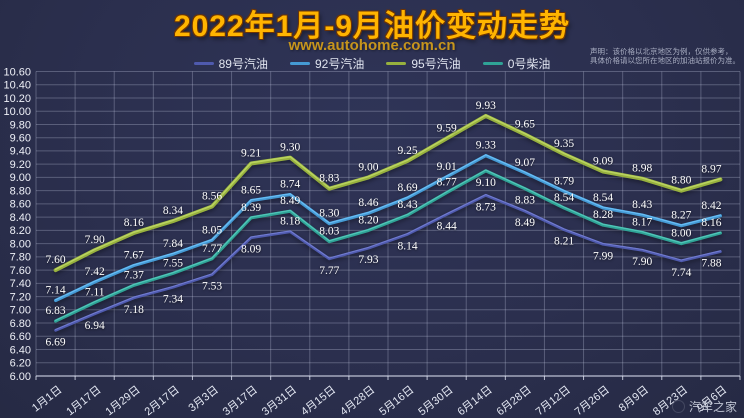 The width and height of the screenshot is (744, 418). Describe the element at coordinates (486, 207) in the screenshot. I see `point-value-label: 8.73` at that location.